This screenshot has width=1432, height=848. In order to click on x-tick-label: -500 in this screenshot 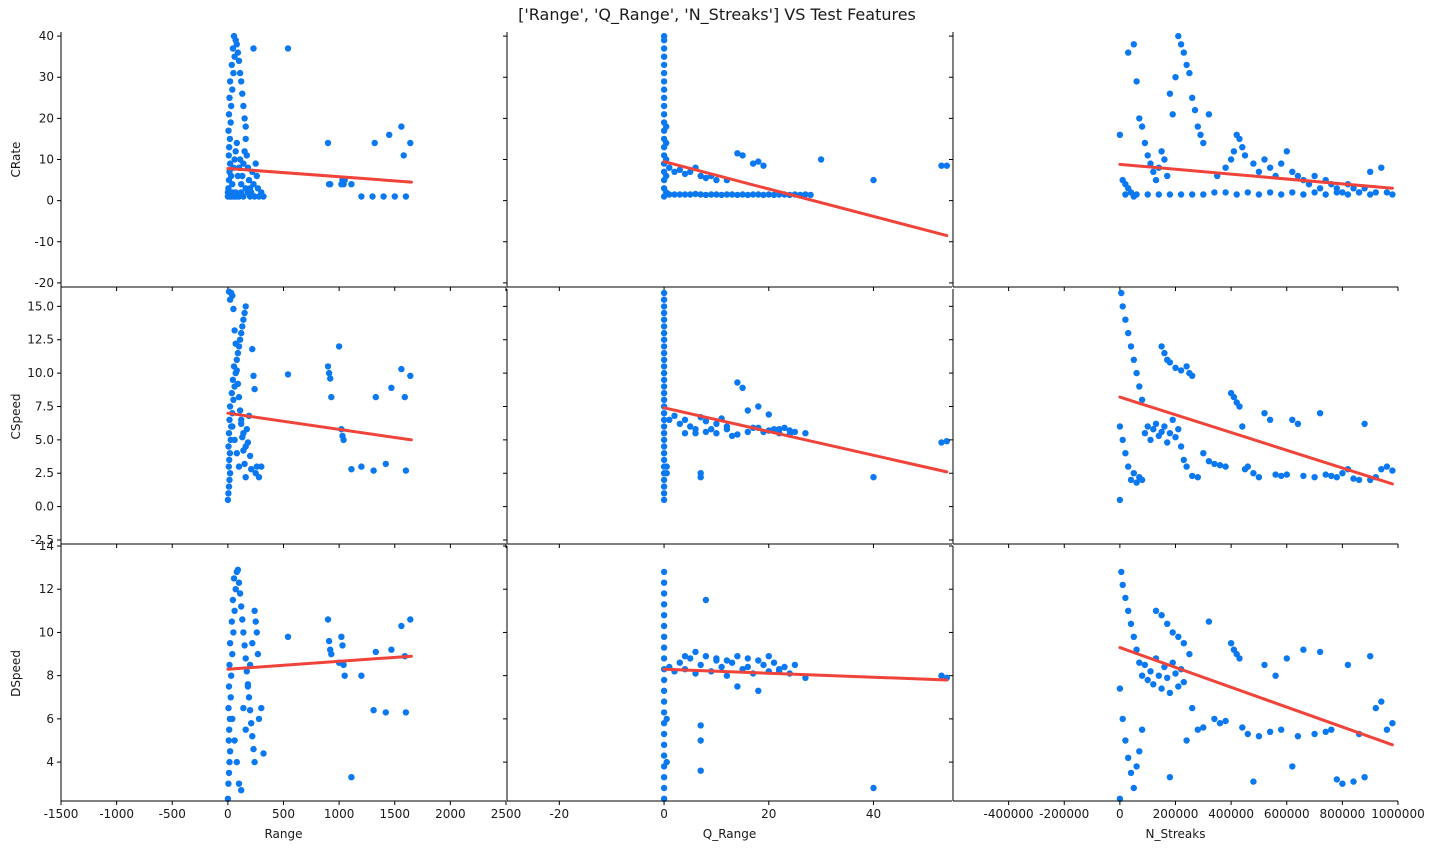, I will do `click(172, 814)`.